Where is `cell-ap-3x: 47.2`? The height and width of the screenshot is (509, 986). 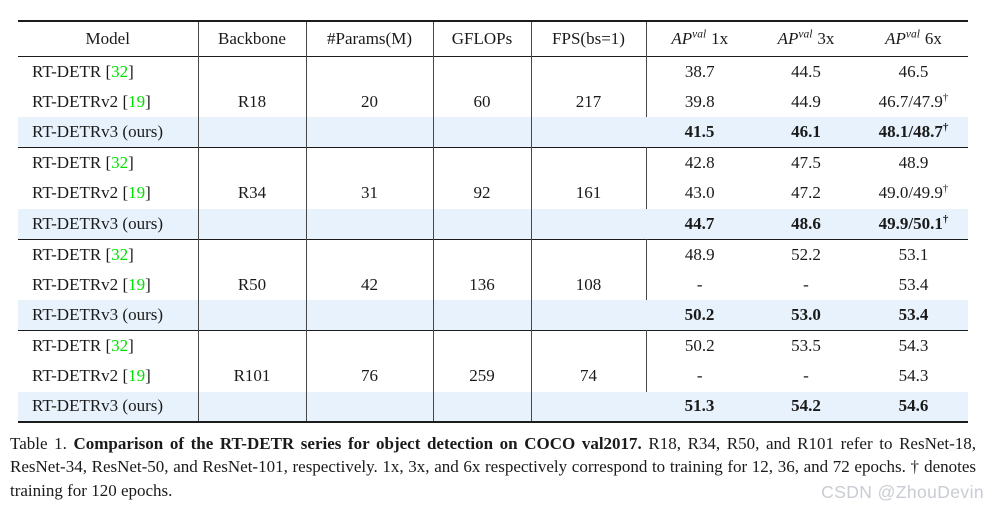
cell-ap-3x: 47.2 is located at coordinates (806, 193).